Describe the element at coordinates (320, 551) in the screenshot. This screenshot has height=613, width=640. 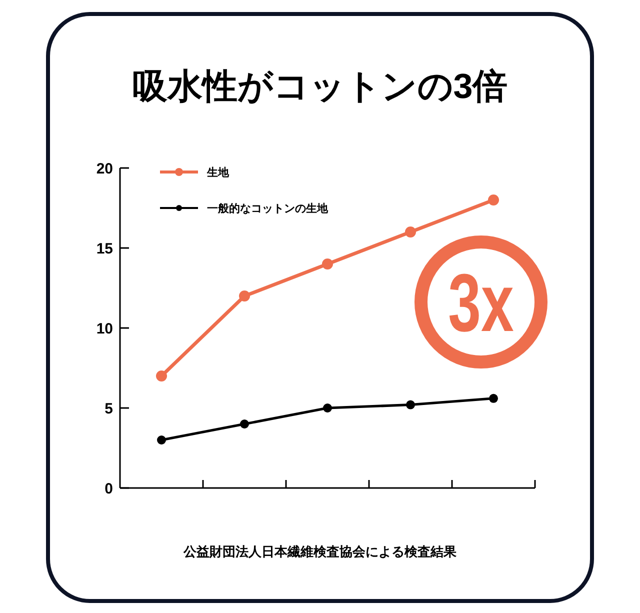
I see `text: 公益財団法人日本繊維検査協会による検査結果` at that location.